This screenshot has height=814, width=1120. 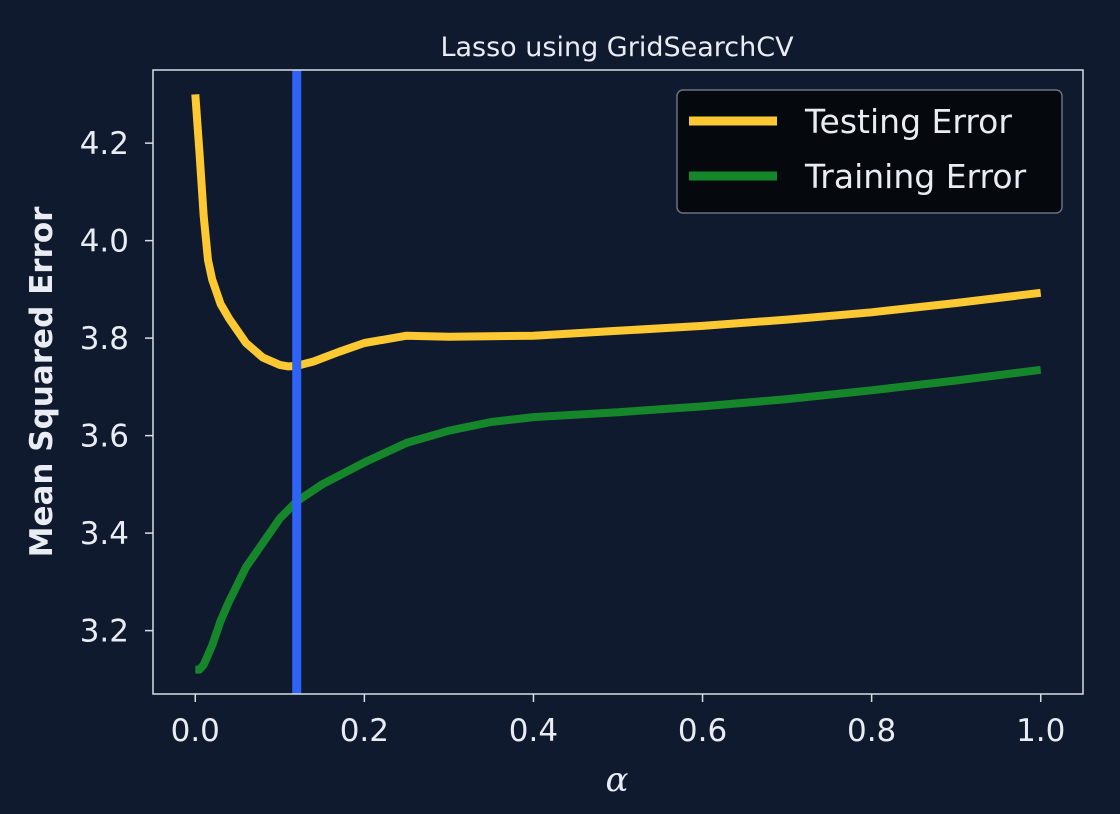 What do you see at coordinates (533, 731) in the screenshot?
I see `x-tick-label: 0.4` at bounding box center [533, 731].